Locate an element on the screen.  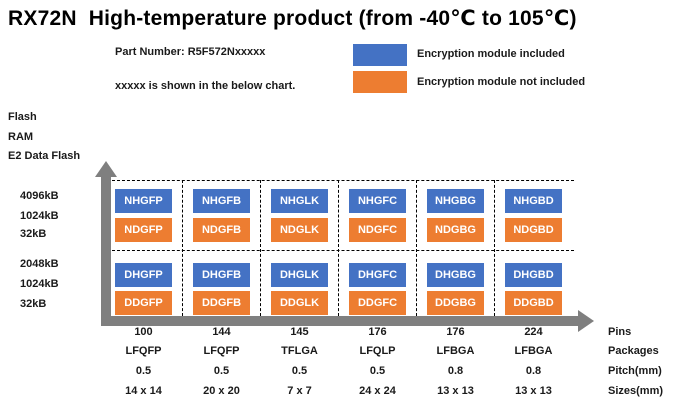
part-box: NHGBG is located at coordinates (455, 201).